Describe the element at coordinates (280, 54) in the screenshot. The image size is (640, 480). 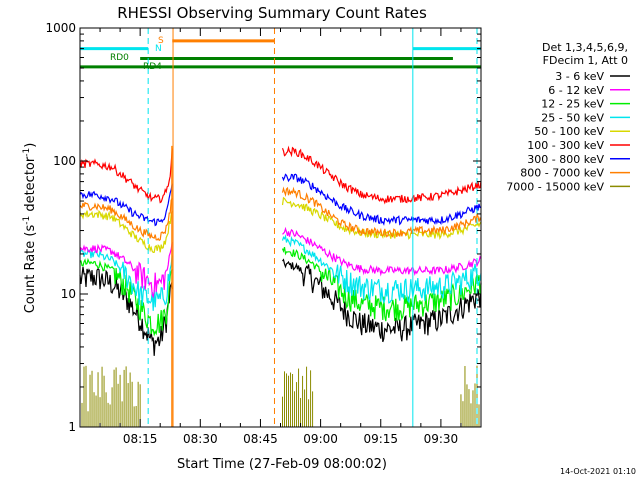
I see `flag-bars` at that location.